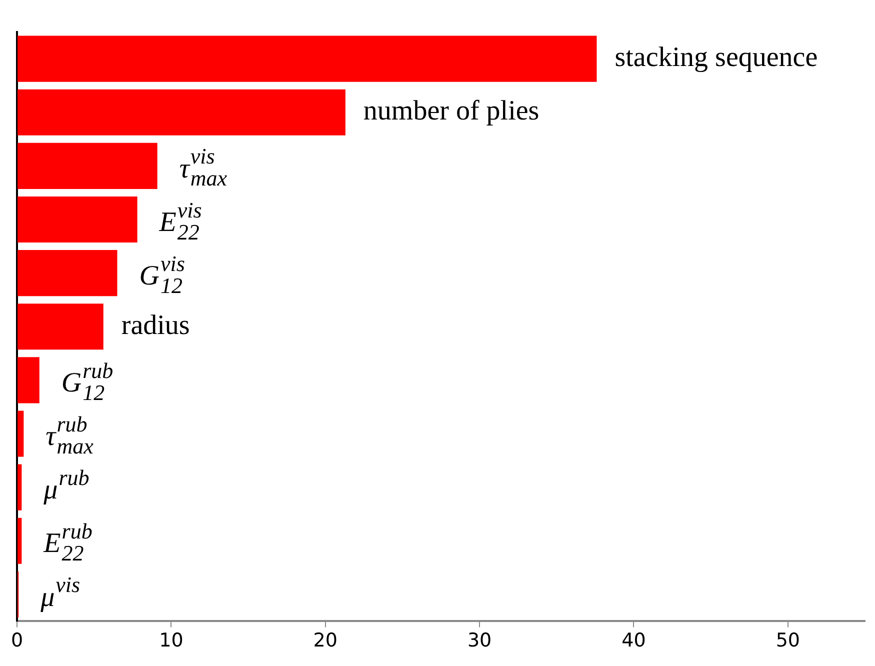 This screenshot has height=666, width=875. I want to click on x-tick-label: 30, so click(479, 641).